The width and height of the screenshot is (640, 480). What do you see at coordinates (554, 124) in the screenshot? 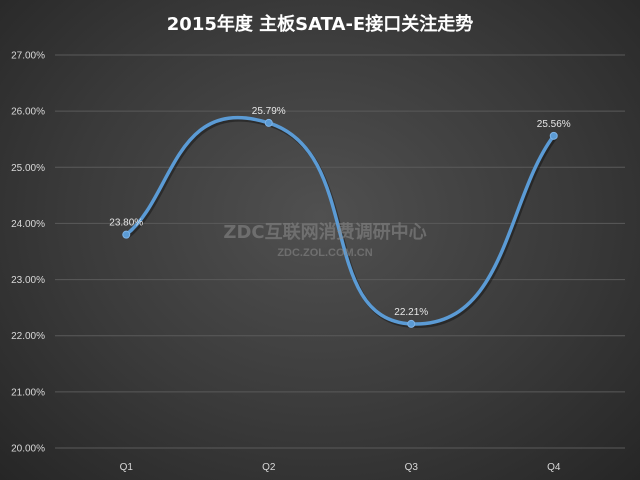
I see `data-label: 25.56%` at bounding box center [554, 124].